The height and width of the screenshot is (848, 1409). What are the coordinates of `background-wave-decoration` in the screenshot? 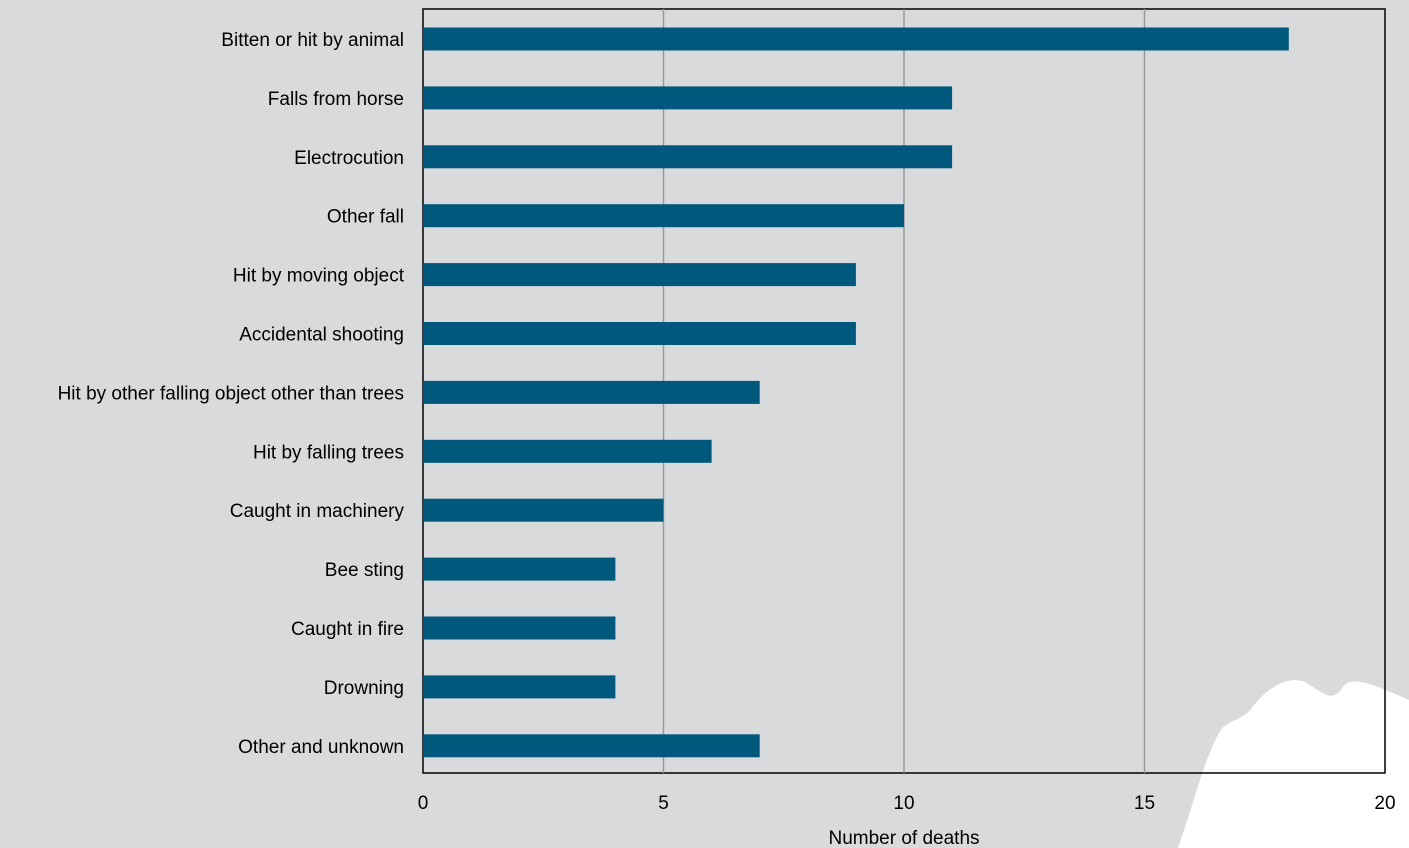 It's located at (1293, 764).